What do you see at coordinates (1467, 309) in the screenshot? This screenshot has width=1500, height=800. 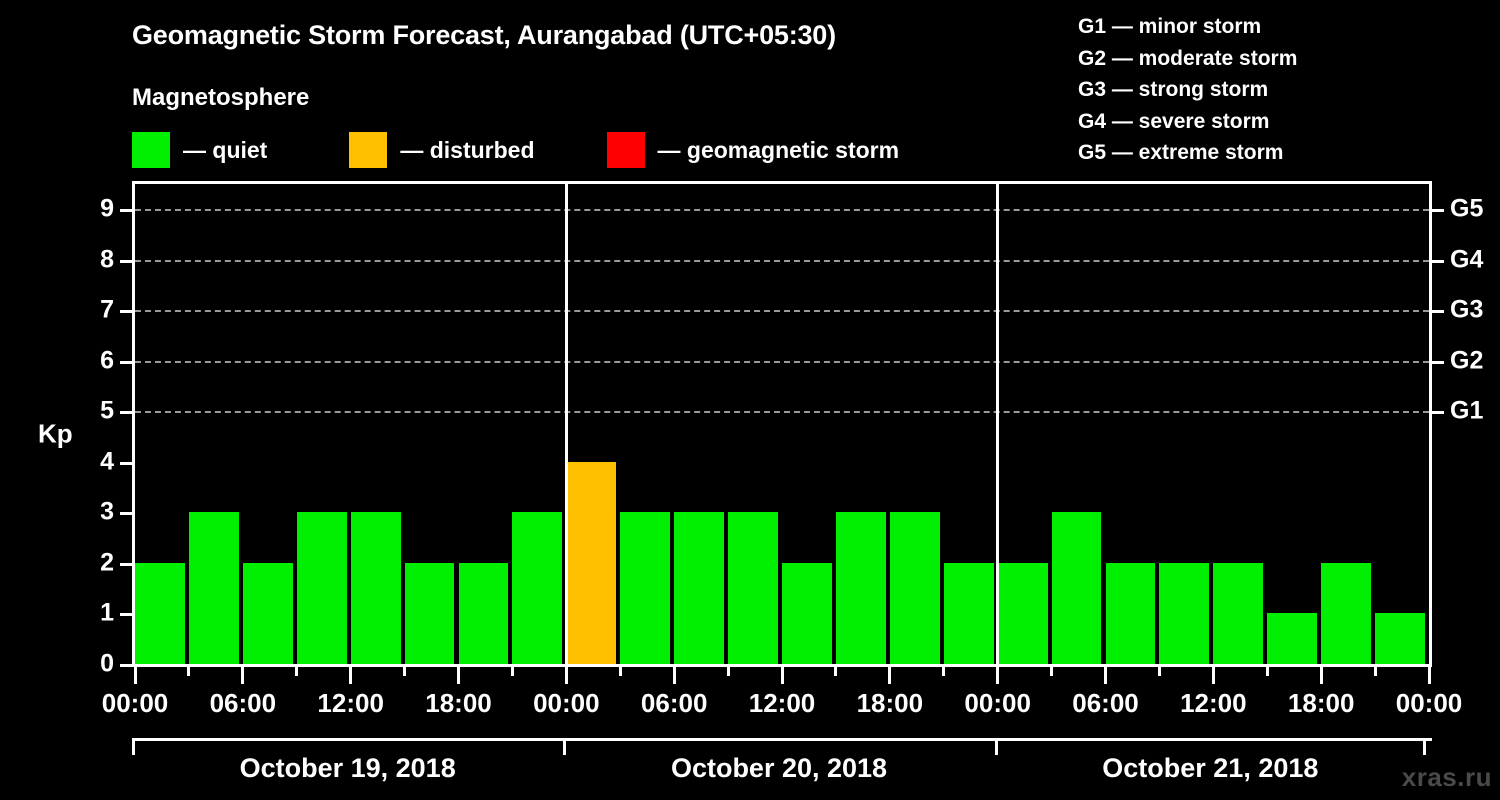 I see `g-tick-label: G3` at bounding box center [1467, 309].